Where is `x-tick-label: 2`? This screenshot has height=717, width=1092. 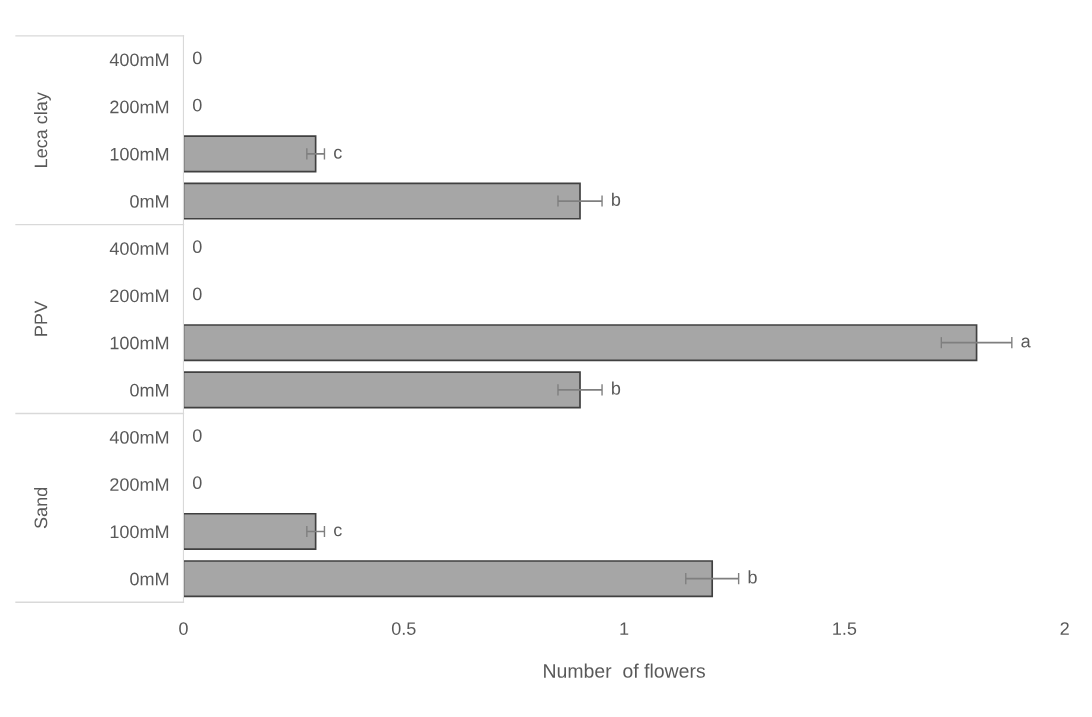 x-tick-label: 2 is located at coordinates (1064, 628).